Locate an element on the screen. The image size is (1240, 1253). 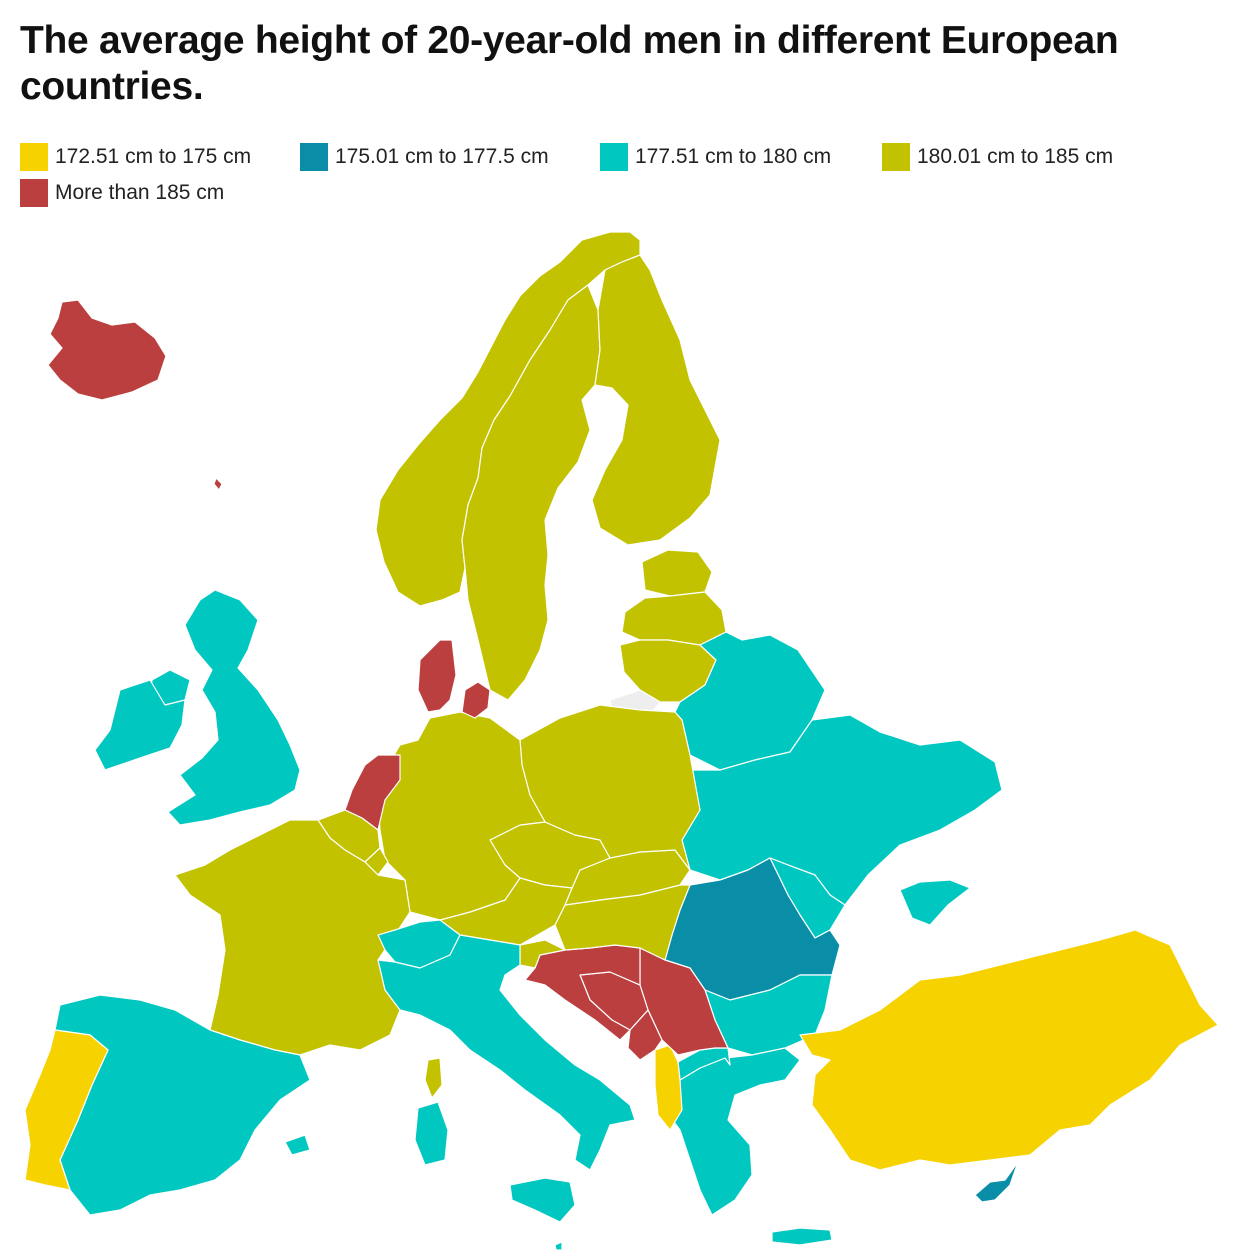
legend-item-3: 177.51 cm to 180 cm is located at coordinates (715, 157).